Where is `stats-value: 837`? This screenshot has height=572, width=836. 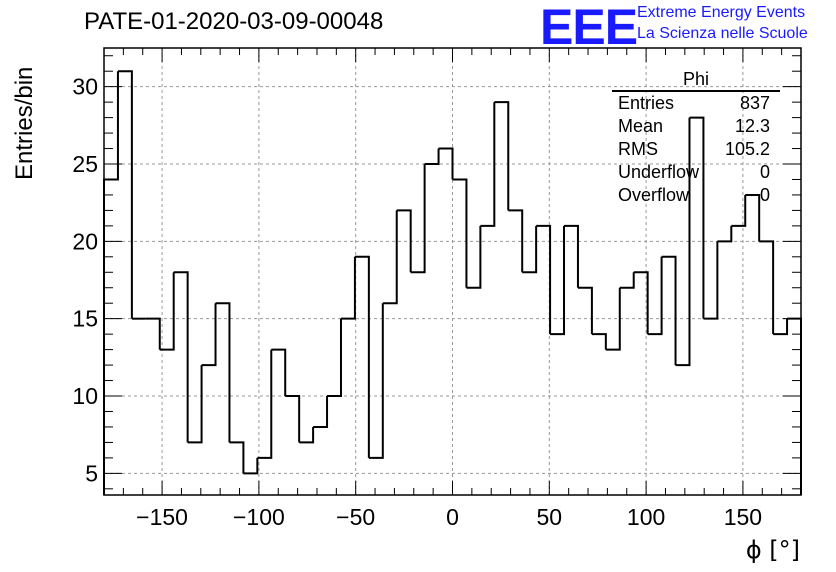 stats-value: 837 is located at coordinates (754, 103).